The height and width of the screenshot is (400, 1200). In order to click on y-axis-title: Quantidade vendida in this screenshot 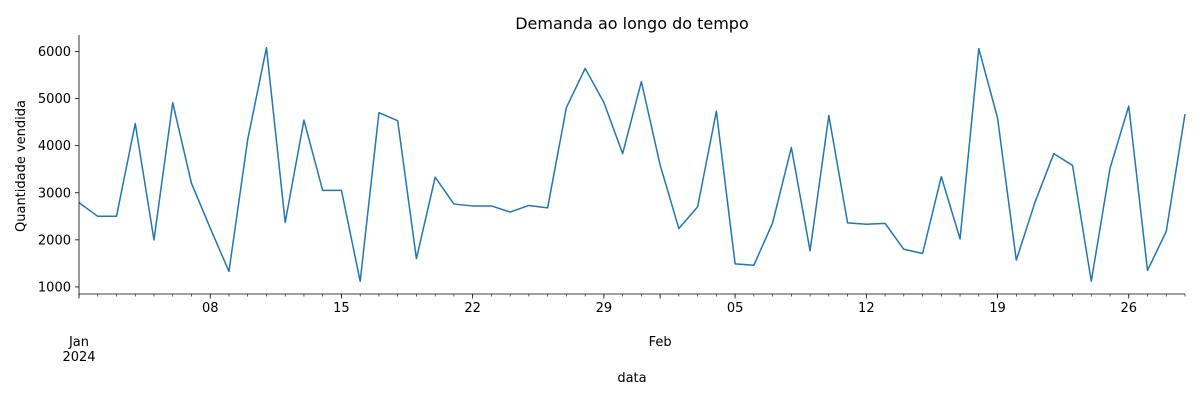, I will do `click(21, 166)`.